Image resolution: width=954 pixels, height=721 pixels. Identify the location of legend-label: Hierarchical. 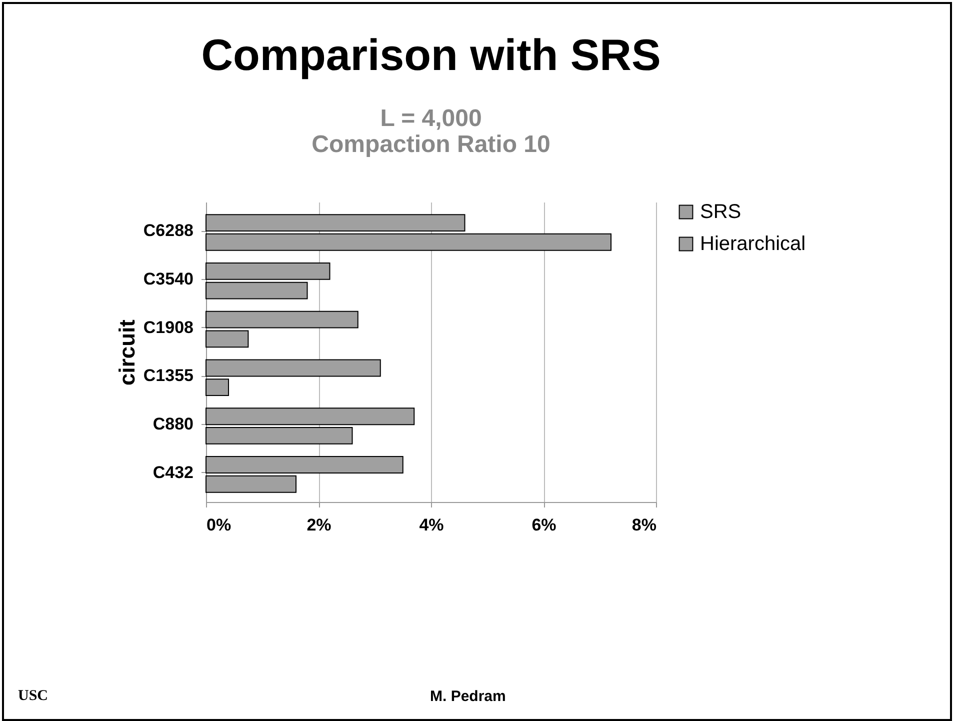
(753, 244).